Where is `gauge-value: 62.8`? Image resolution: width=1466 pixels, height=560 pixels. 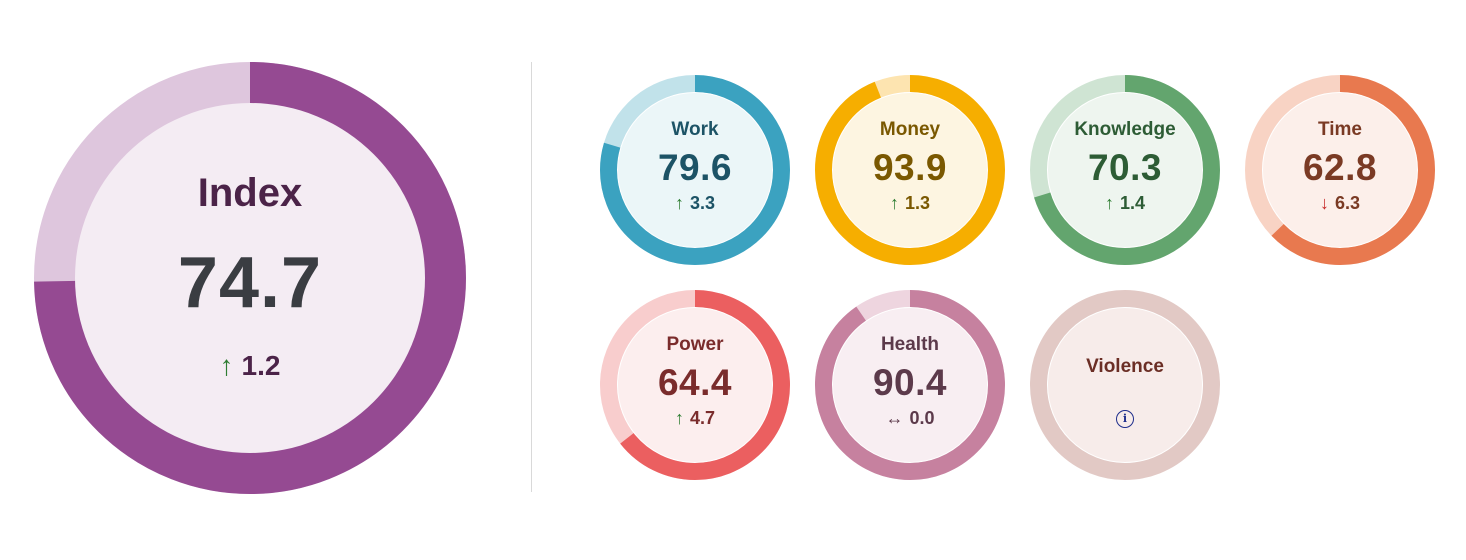 gauge-value: 62.8 is located at coordinates (1339, 167).